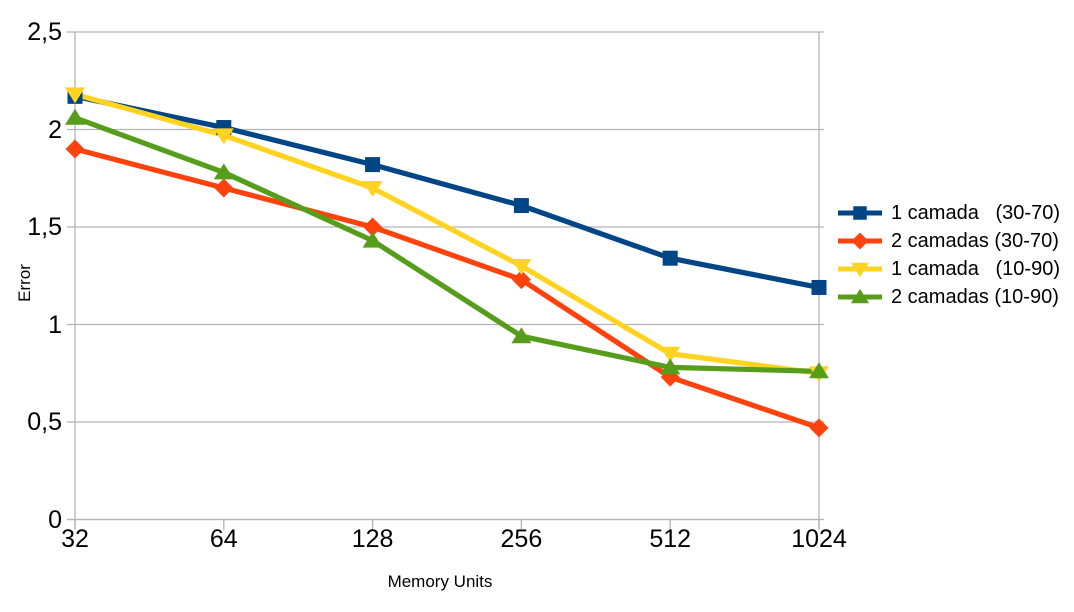 The image size is (1074, 612). I want to click on x-tick-label-1024: 1024, so click(819, 539).